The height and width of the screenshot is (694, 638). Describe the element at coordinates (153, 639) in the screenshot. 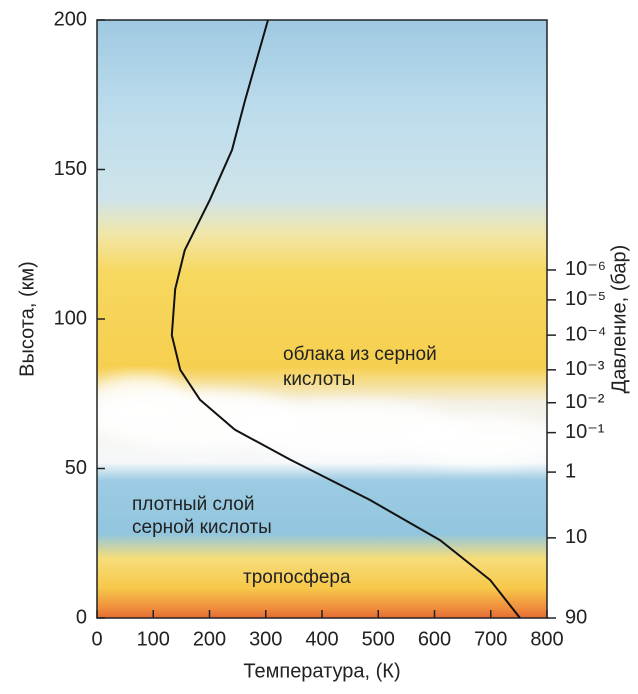

I see `x-tick-label: 100` at that location.